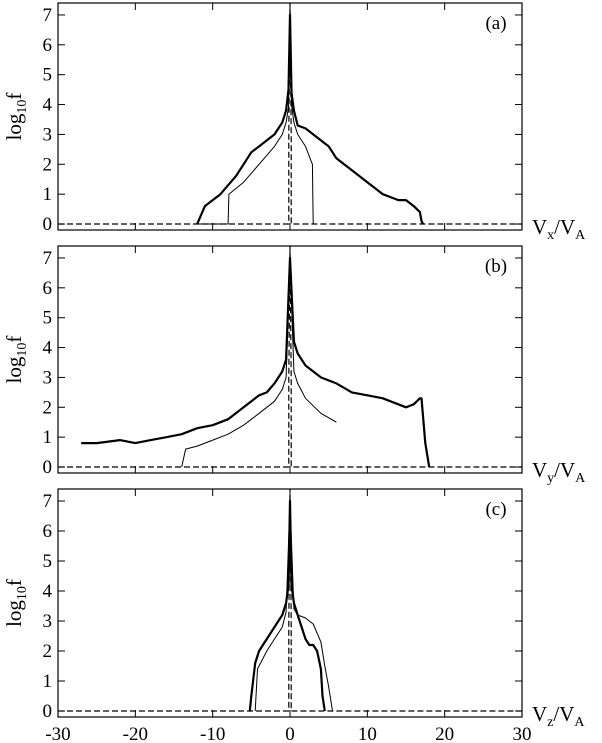 This screenshot has width=602, height=743. I want to click on x-tick-label: 10, so click(367, 733).